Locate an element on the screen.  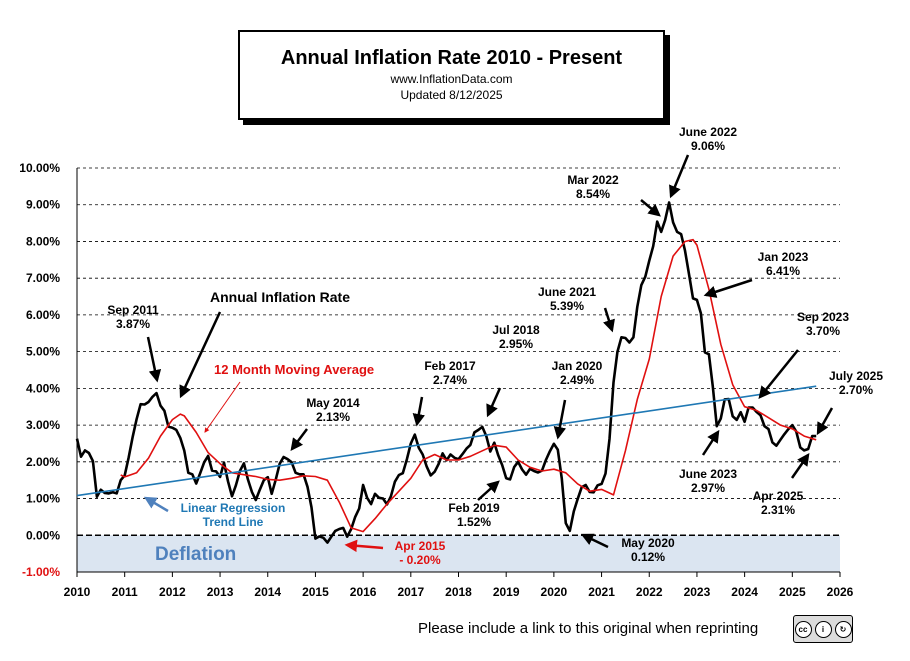
x-tick-label: 2024 is located at coordinates (744, 592).